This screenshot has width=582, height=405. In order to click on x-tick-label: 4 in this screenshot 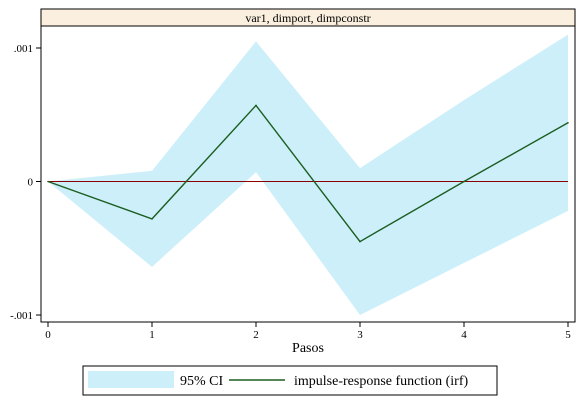, I will do `click(464, 335)`.